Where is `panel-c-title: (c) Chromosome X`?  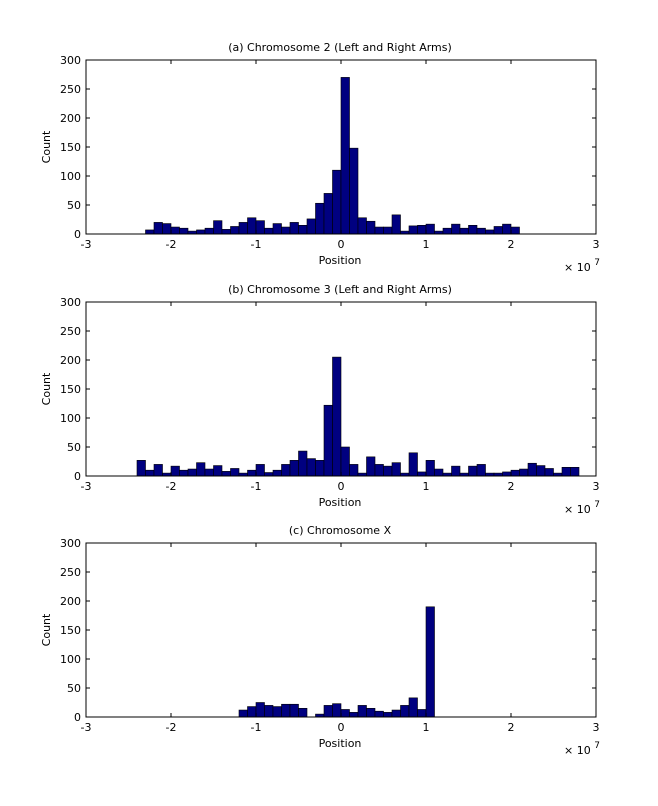
panel-c-title: (c) Chromosome X is located at coordinates (340, 530).